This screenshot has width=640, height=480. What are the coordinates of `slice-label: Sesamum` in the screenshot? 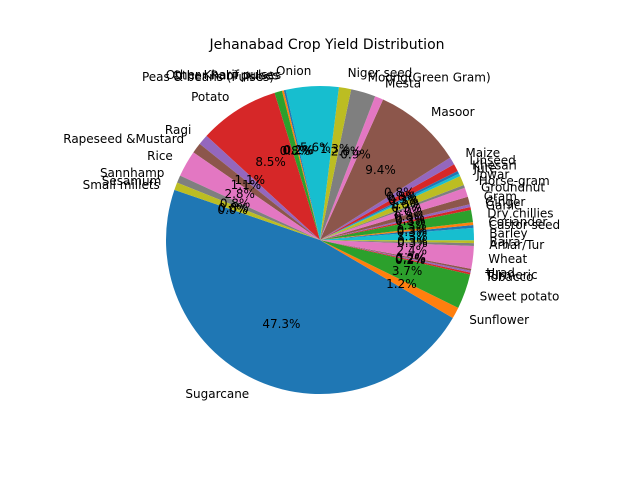 It's located at (132, 181).